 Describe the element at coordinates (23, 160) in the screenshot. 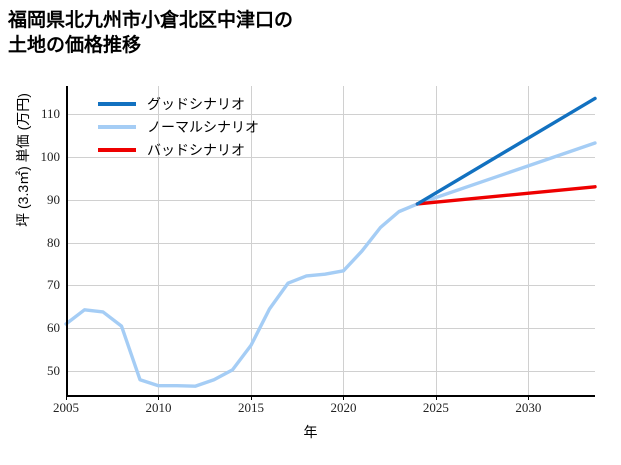

I see `y-axis-title: 坪 (3.3㎡) 単価 (万円)` at that location.